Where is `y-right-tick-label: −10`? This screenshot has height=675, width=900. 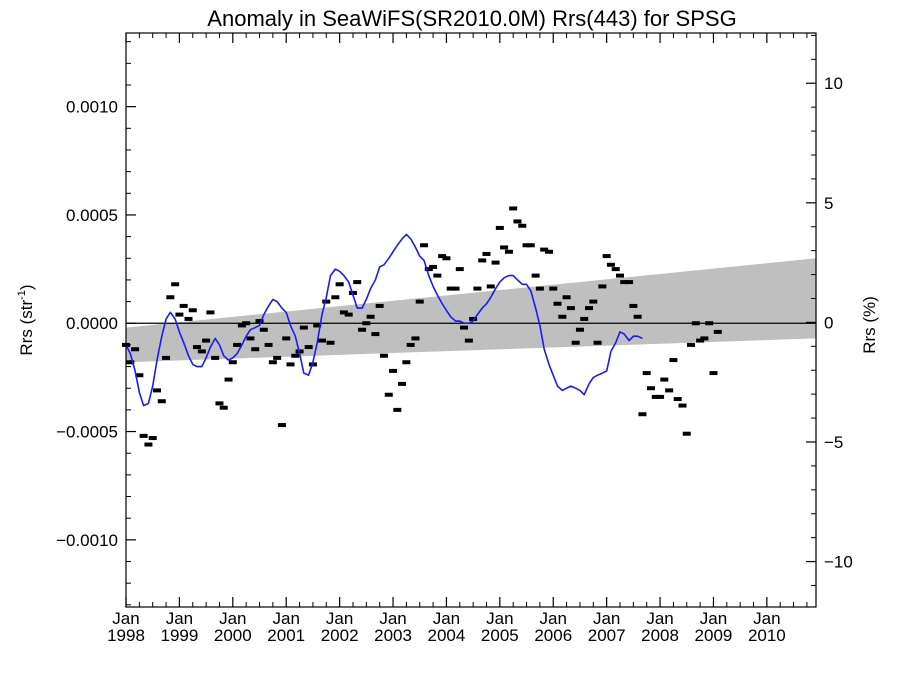
y-right-tick-label: −10 is located at coordinates (838, 562).